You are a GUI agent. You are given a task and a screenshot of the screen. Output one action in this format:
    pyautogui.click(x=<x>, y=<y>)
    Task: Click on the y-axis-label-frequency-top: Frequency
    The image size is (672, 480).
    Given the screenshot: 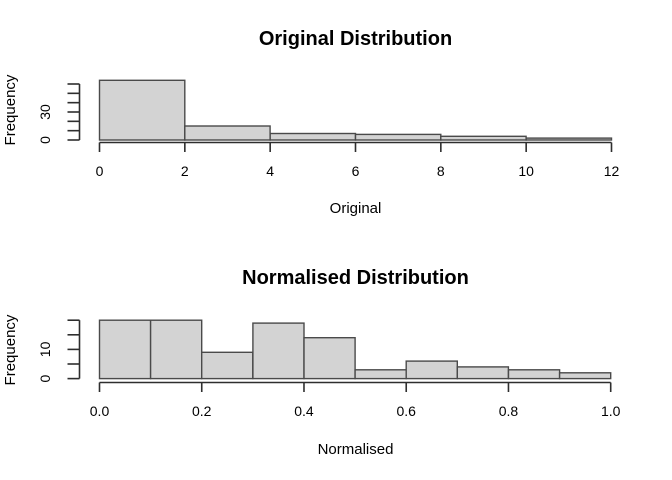 What is the action you would take?
    pyautogui.click(x=10, y=110)
    